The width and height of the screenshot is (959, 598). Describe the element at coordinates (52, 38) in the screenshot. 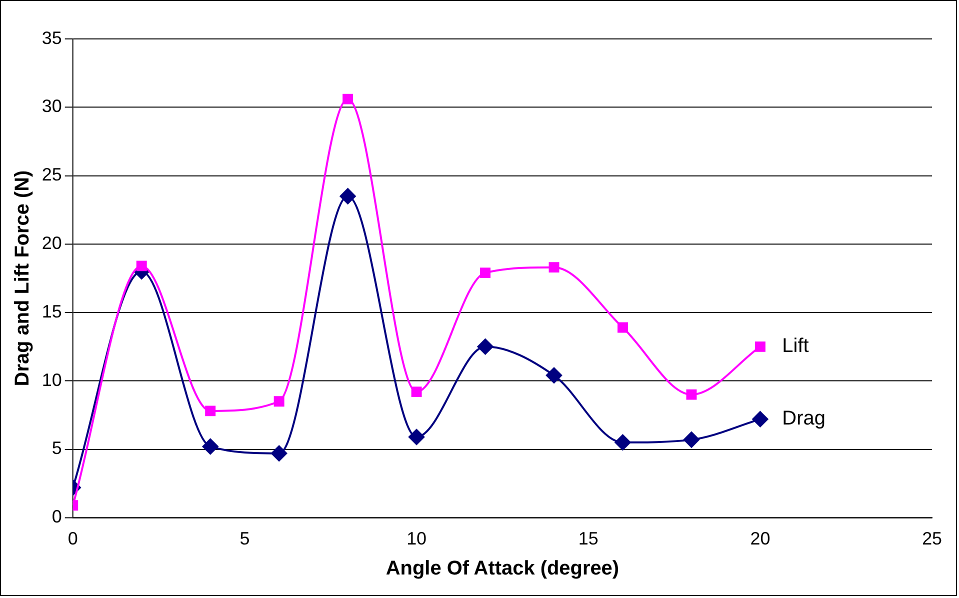

I see `y-tick-label: 35` at that location.